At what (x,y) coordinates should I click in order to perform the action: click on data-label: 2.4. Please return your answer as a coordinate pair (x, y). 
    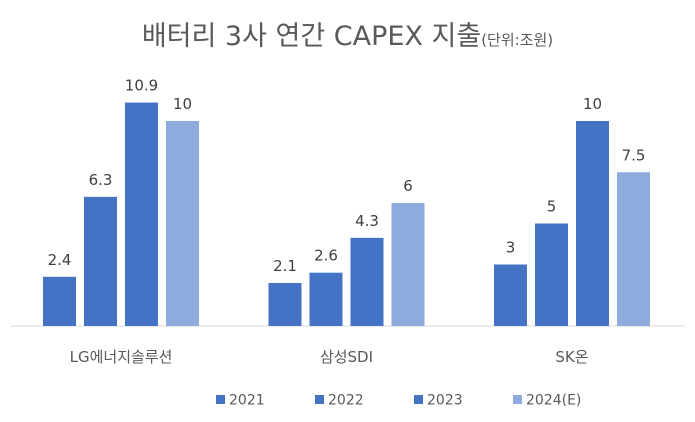
    Looking at the image, I should click on (60, 260).